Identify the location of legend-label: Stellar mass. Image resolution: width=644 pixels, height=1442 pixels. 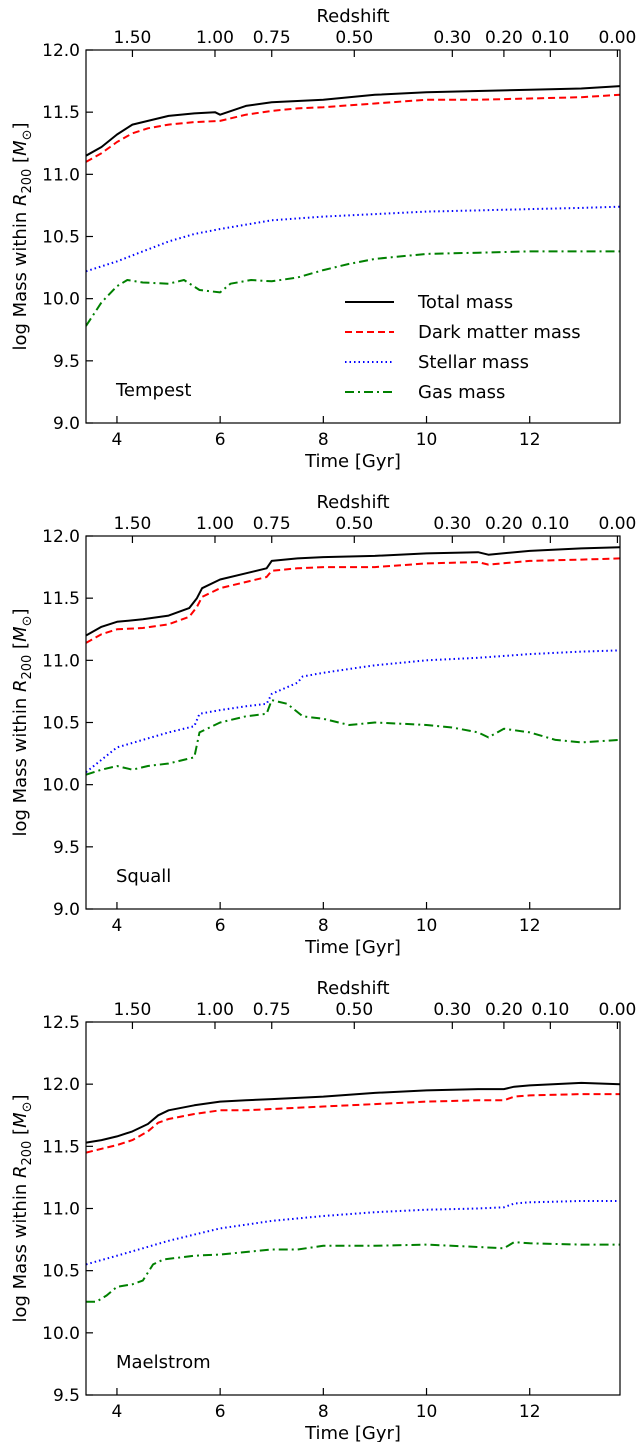
(473, 362).